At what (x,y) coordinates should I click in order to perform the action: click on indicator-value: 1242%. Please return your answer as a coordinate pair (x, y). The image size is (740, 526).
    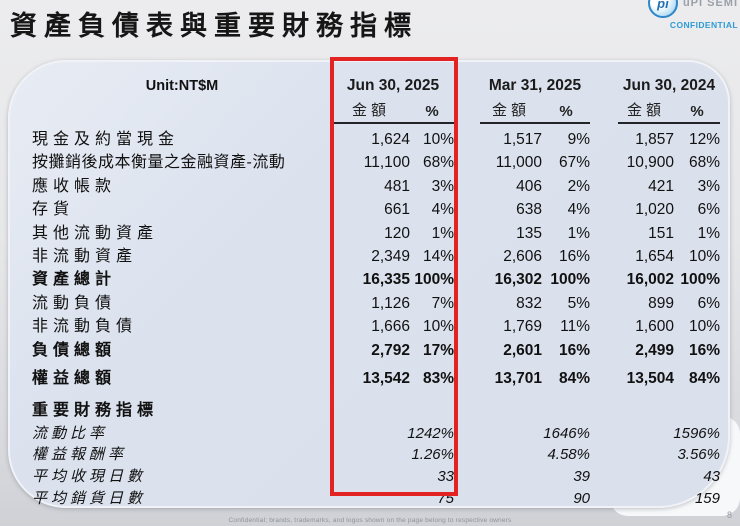
    Looking at the image, I should click on (430, 433).